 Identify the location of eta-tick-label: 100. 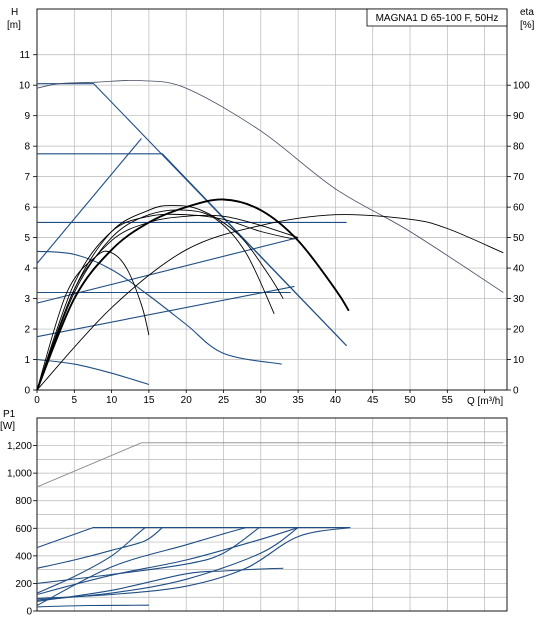
(521, 86).